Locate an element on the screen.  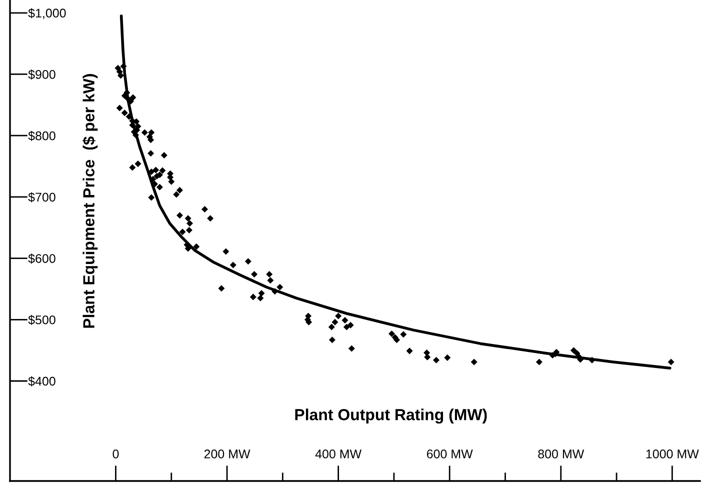
x-tick-label: 200 MW is located at coordinates (227, 454).